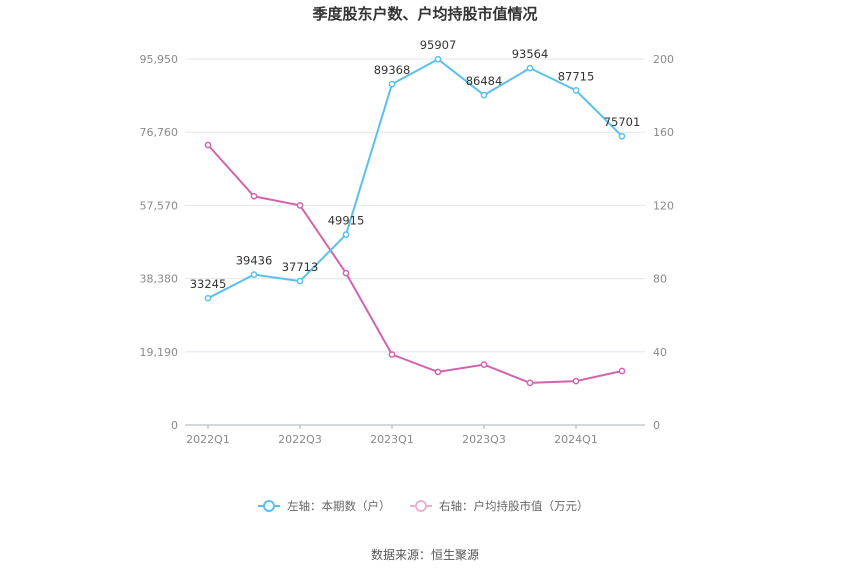 The width and height of the screenshot is (850, 575). Describe the element at coordinates (660, 352) in the screenshot. I see `y-right-tick-label: 40` at that location.